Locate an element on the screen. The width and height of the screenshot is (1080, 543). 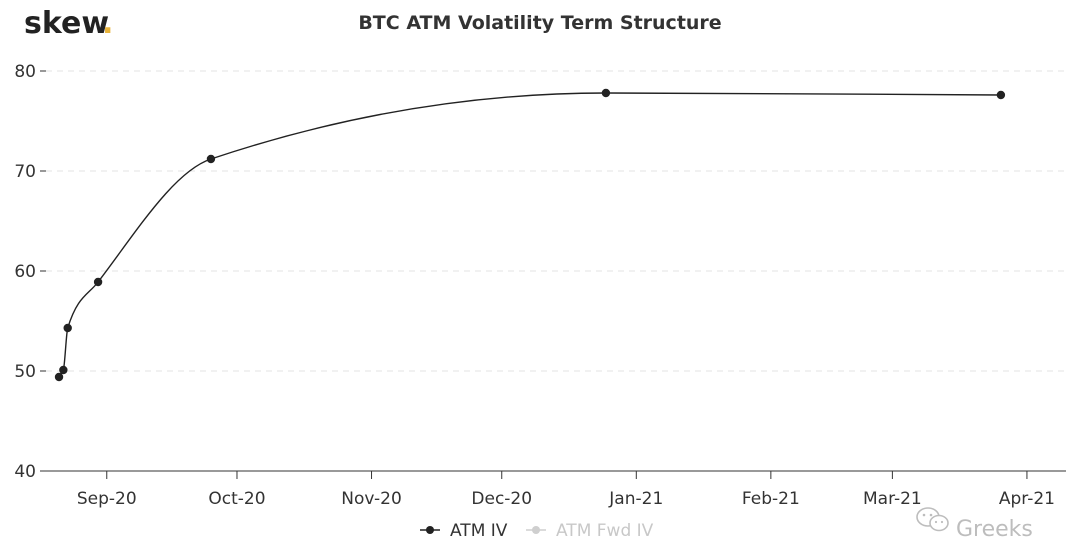
skew-logo: skew . is located at coordinates (68, 23).